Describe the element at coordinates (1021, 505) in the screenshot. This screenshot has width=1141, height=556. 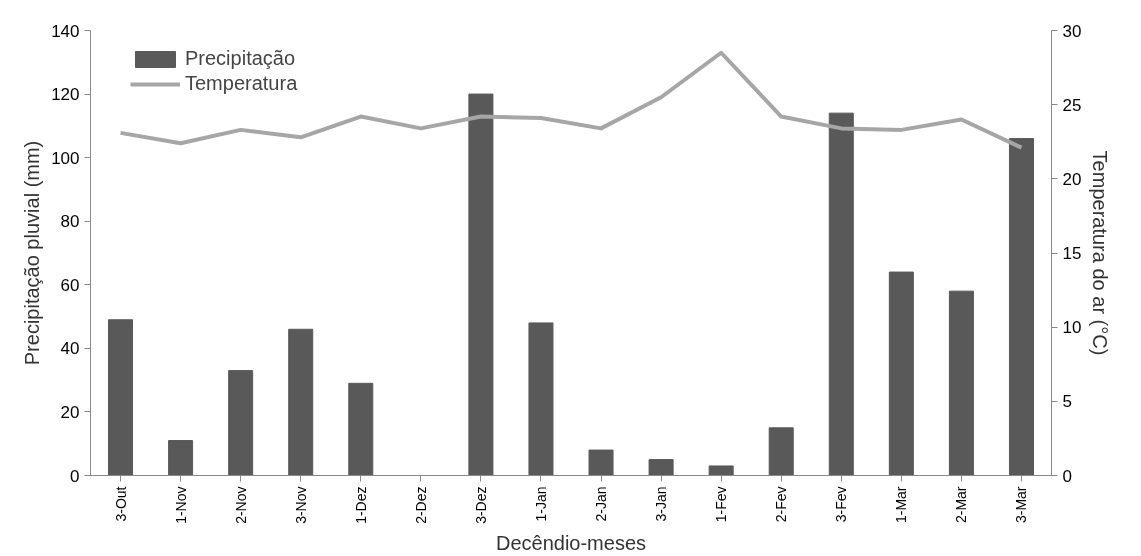
I see `x-tick-label: 3-Mar` at that location.